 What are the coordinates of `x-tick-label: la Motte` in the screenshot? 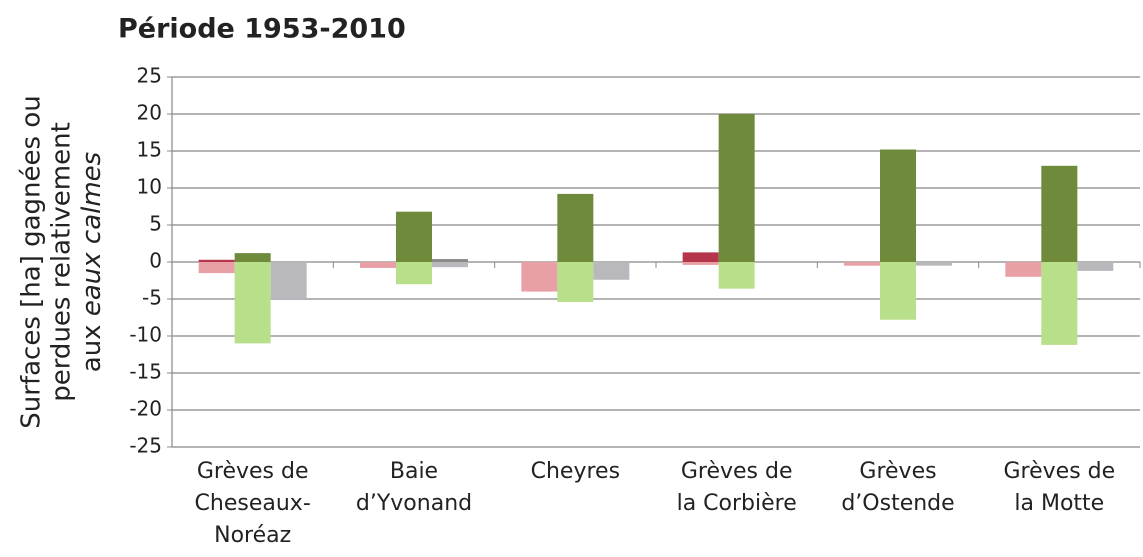 It's located at (1059, 503).